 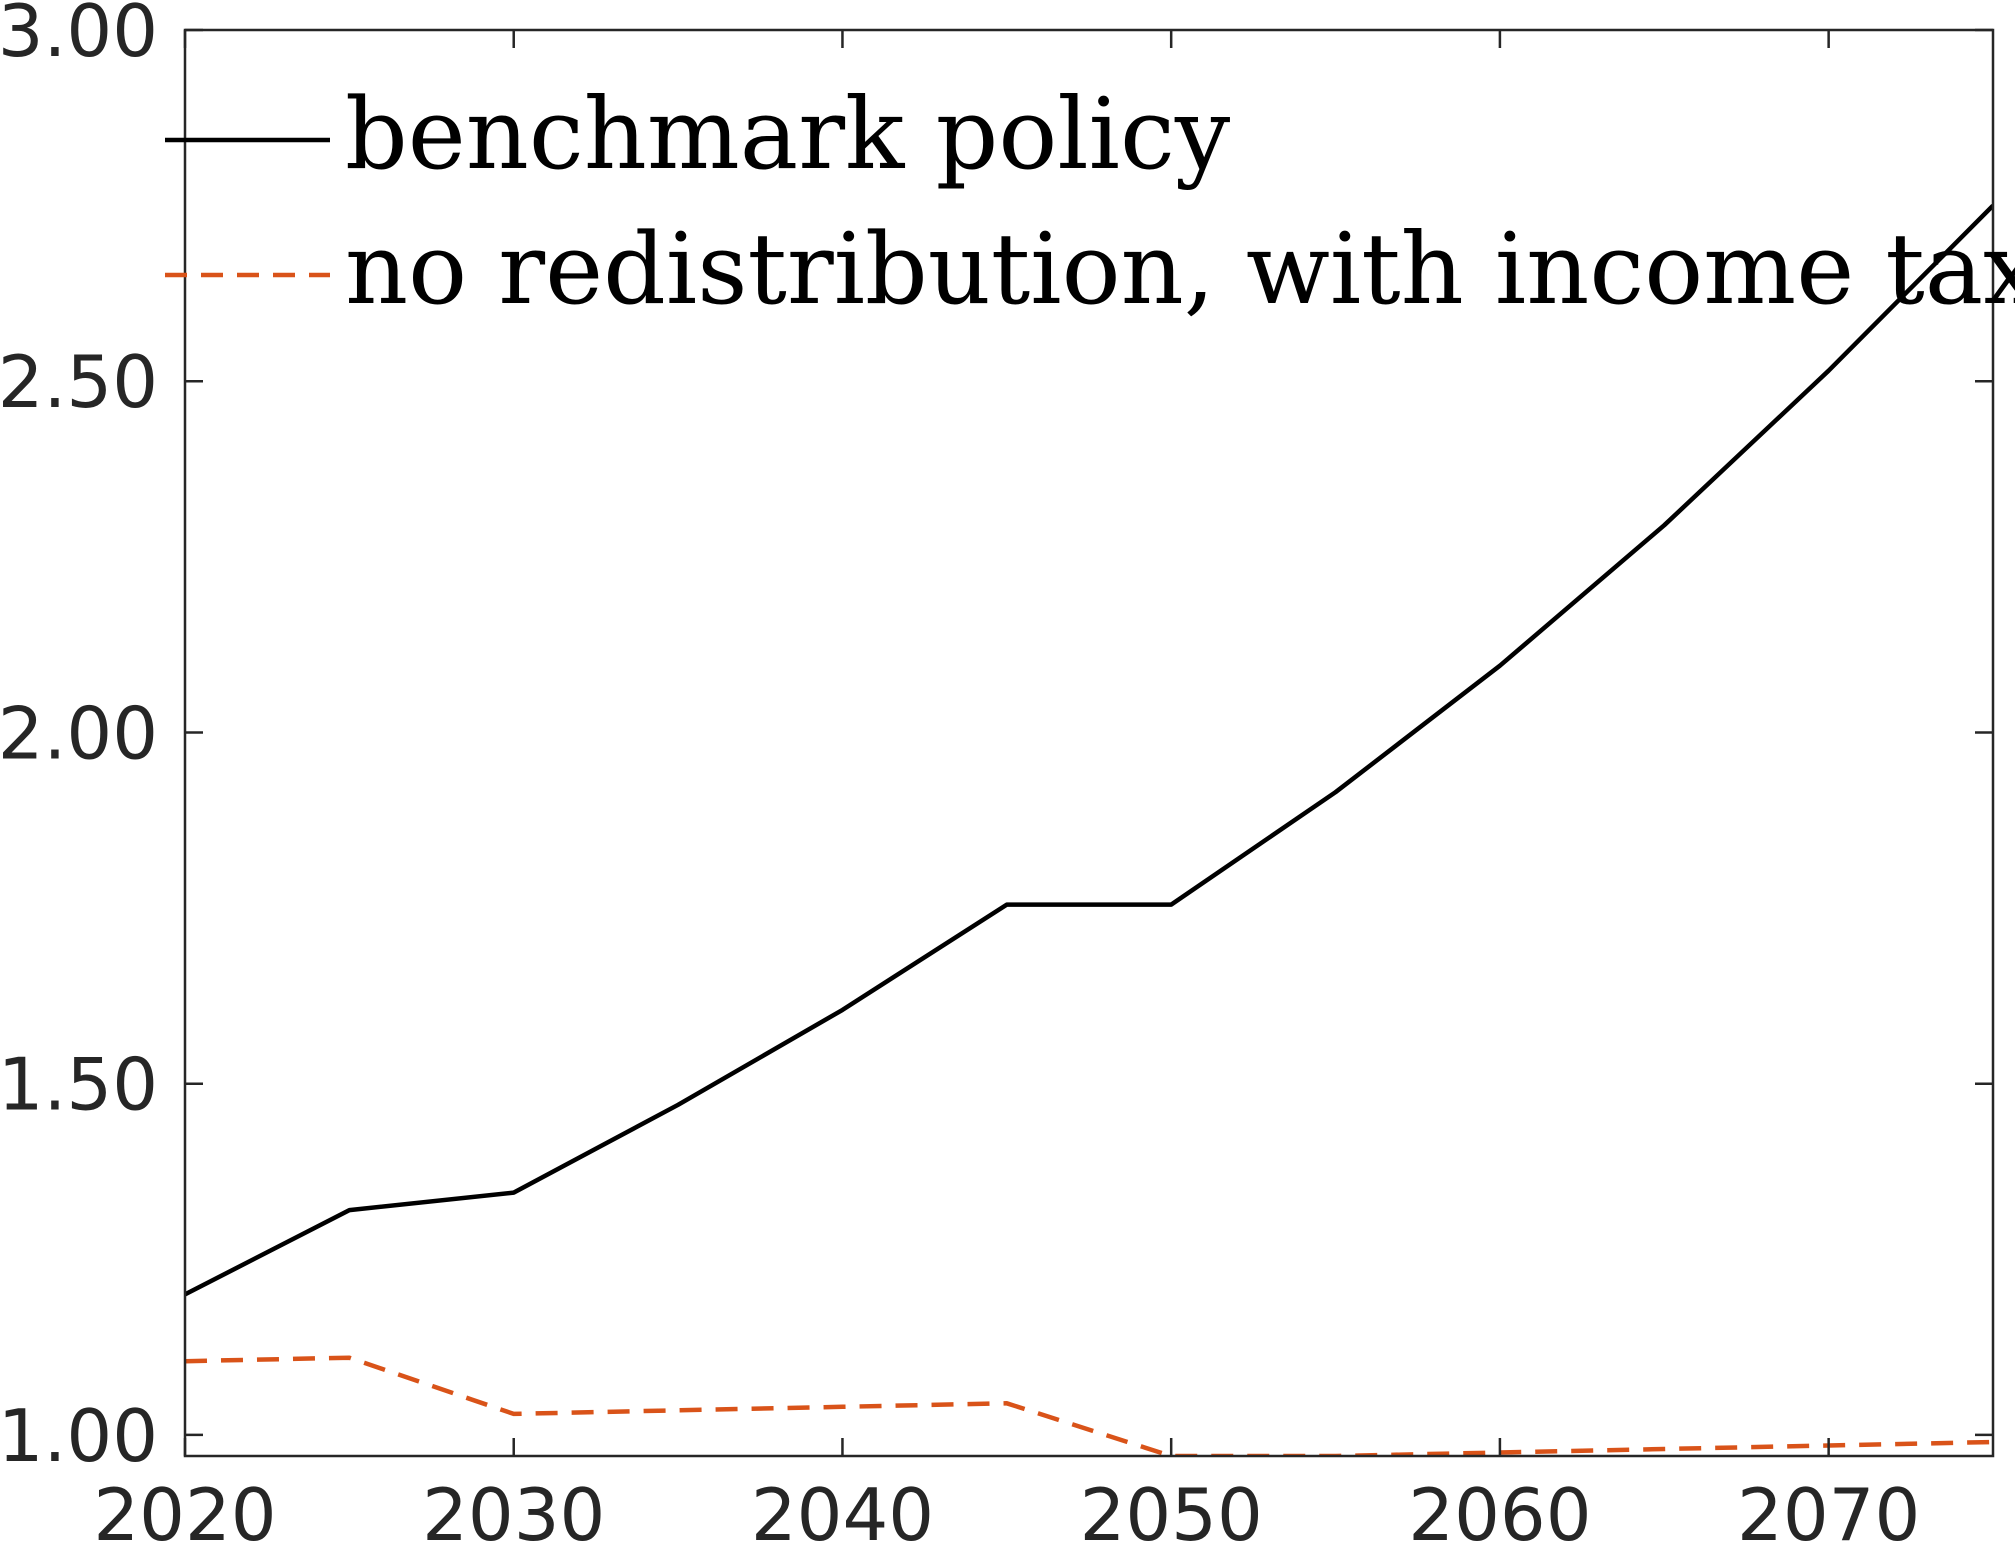 What do you see at coordinates (1828, 1513) in the screenshot?
I see `x-tick-label: 2070` at bounding box center [1828, 1513].